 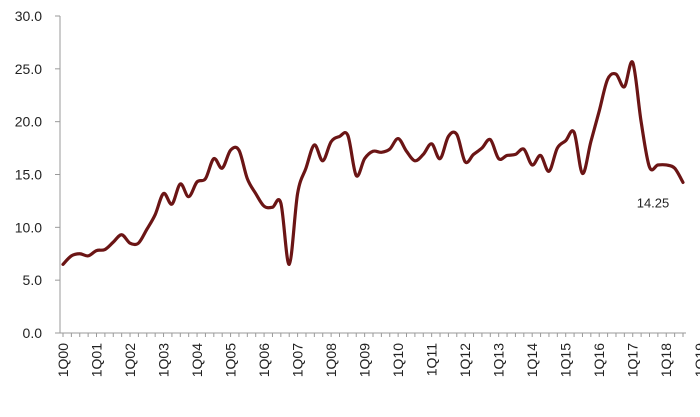 I want to click on x-tick-label: 1Q04, so click(x=197, y=360).